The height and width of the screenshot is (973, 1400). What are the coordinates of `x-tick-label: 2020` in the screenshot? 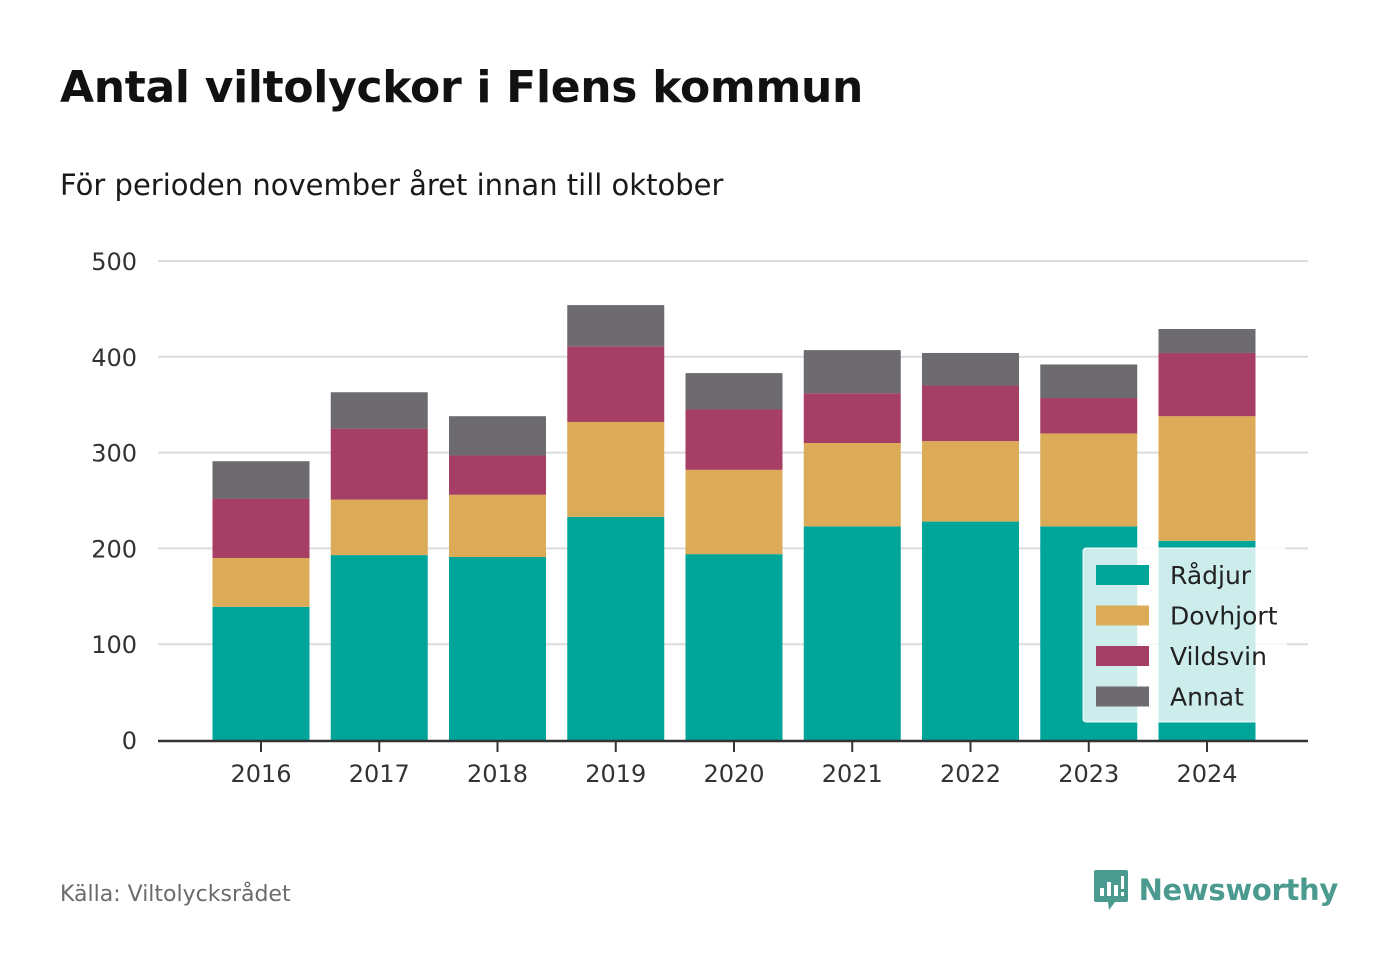 It's located at (733, 774).